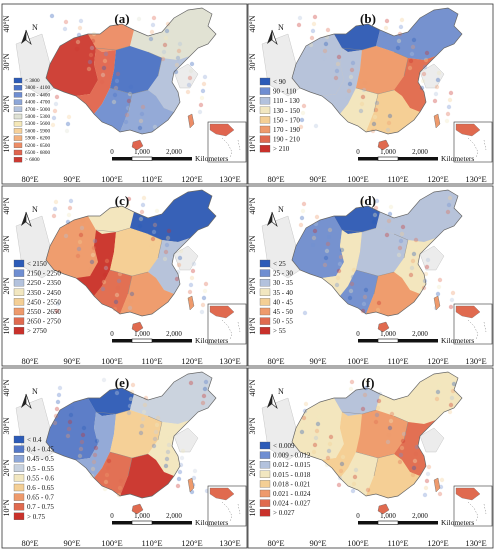  I want to click on region-northwest, so click(357, 38).